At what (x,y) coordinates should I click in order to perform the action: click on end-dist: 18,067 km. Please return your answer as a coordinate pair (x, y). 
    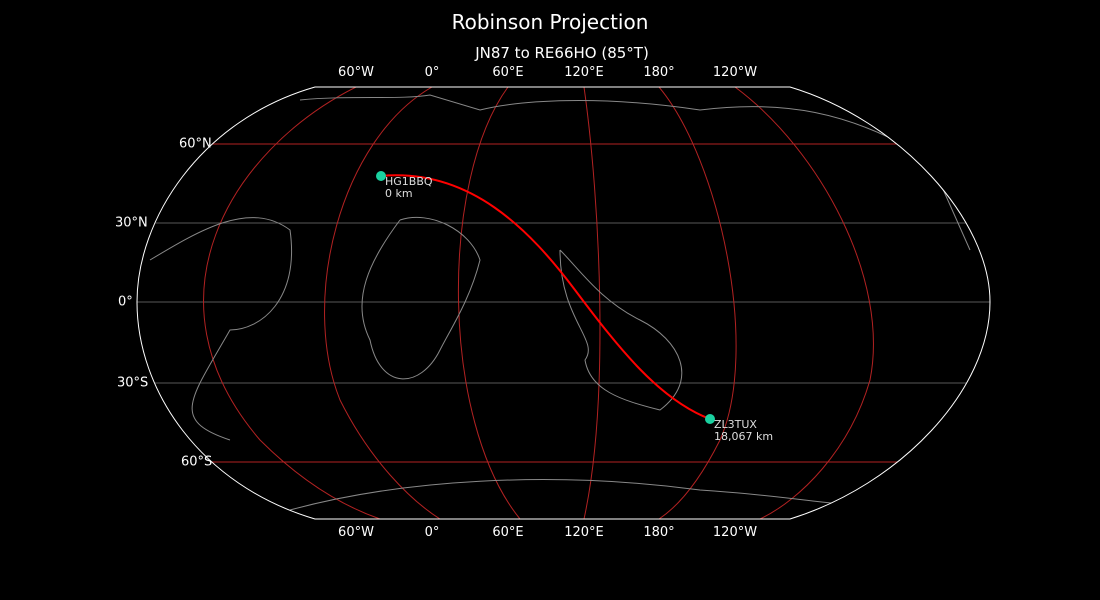
    Looking at the image, I should click on (743, 436).